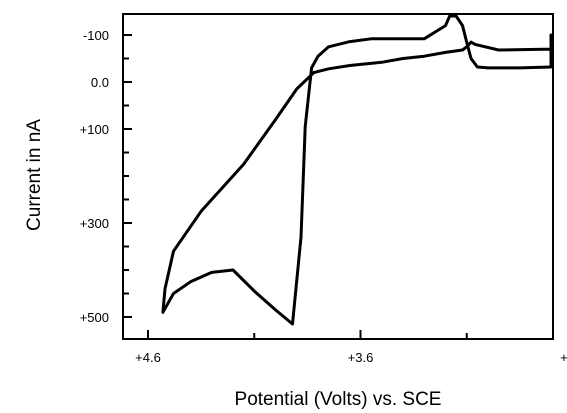  What do you see at coordinates (148, 357) in the screenshot?
I see `x-tick-label: +4.6` at bounding box center [148, 357].